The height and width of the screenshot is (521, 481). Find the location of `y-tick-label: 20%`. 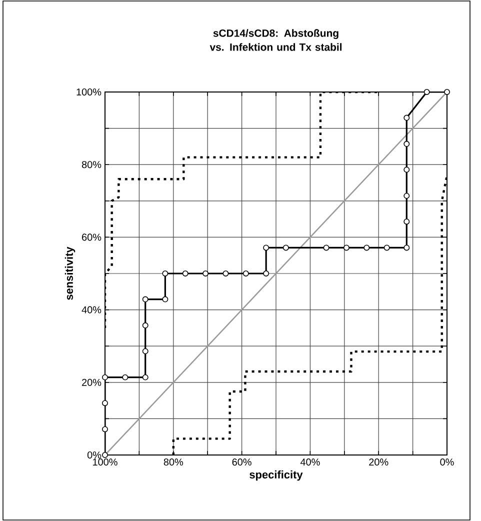

y-tick-label: 20% is located at coordinates (92, 382).